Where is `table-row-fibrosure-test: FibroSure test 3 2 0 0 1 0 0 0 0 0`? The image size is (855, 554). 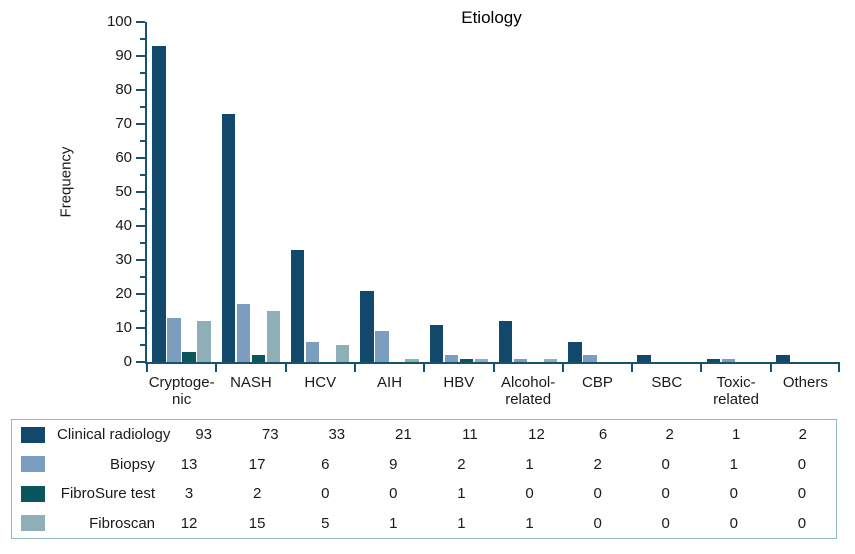
table-row-fibrosure-test: FibroSure test 3 2 0 0 1 0 0 0 0 0 is located at coordinates (424, 494).